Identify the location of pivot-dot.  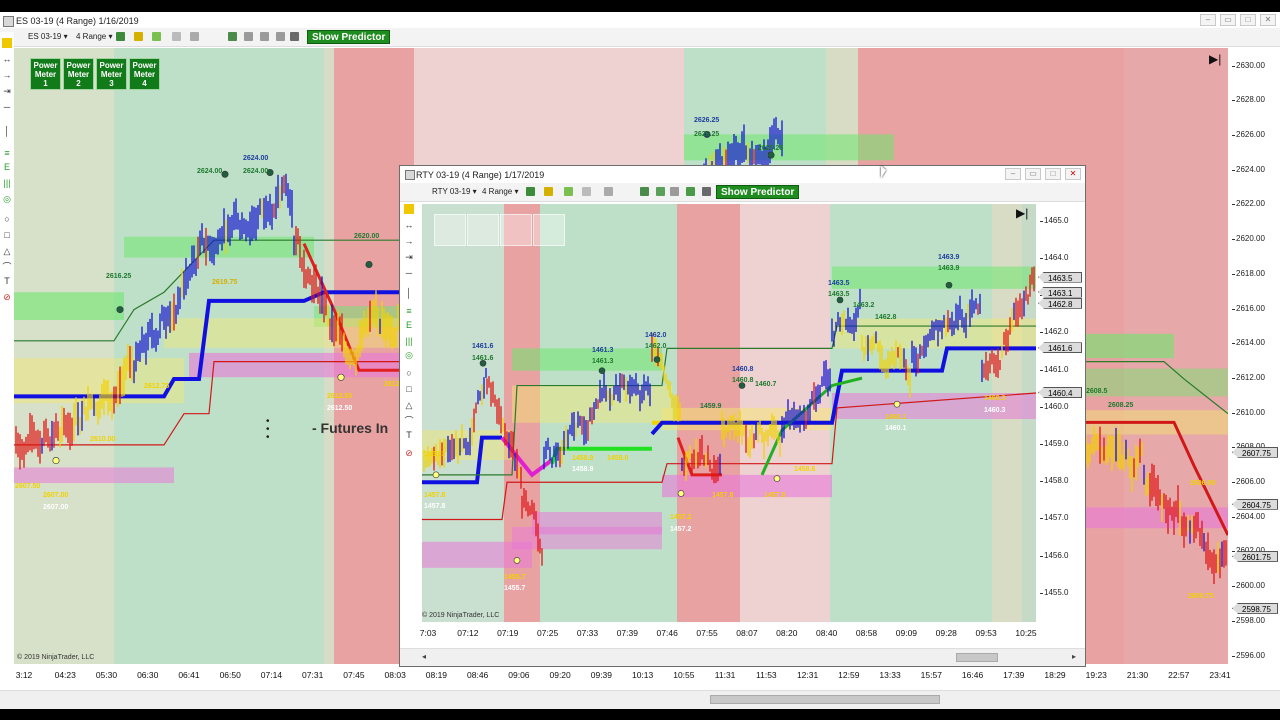
(602, 370).